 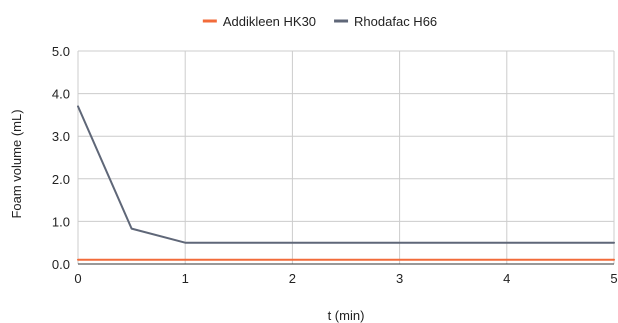 What do you see at coordinates (506, 278) in the screenshot?
I see `x-tick-label: 4` at bounding box center [506, 278].